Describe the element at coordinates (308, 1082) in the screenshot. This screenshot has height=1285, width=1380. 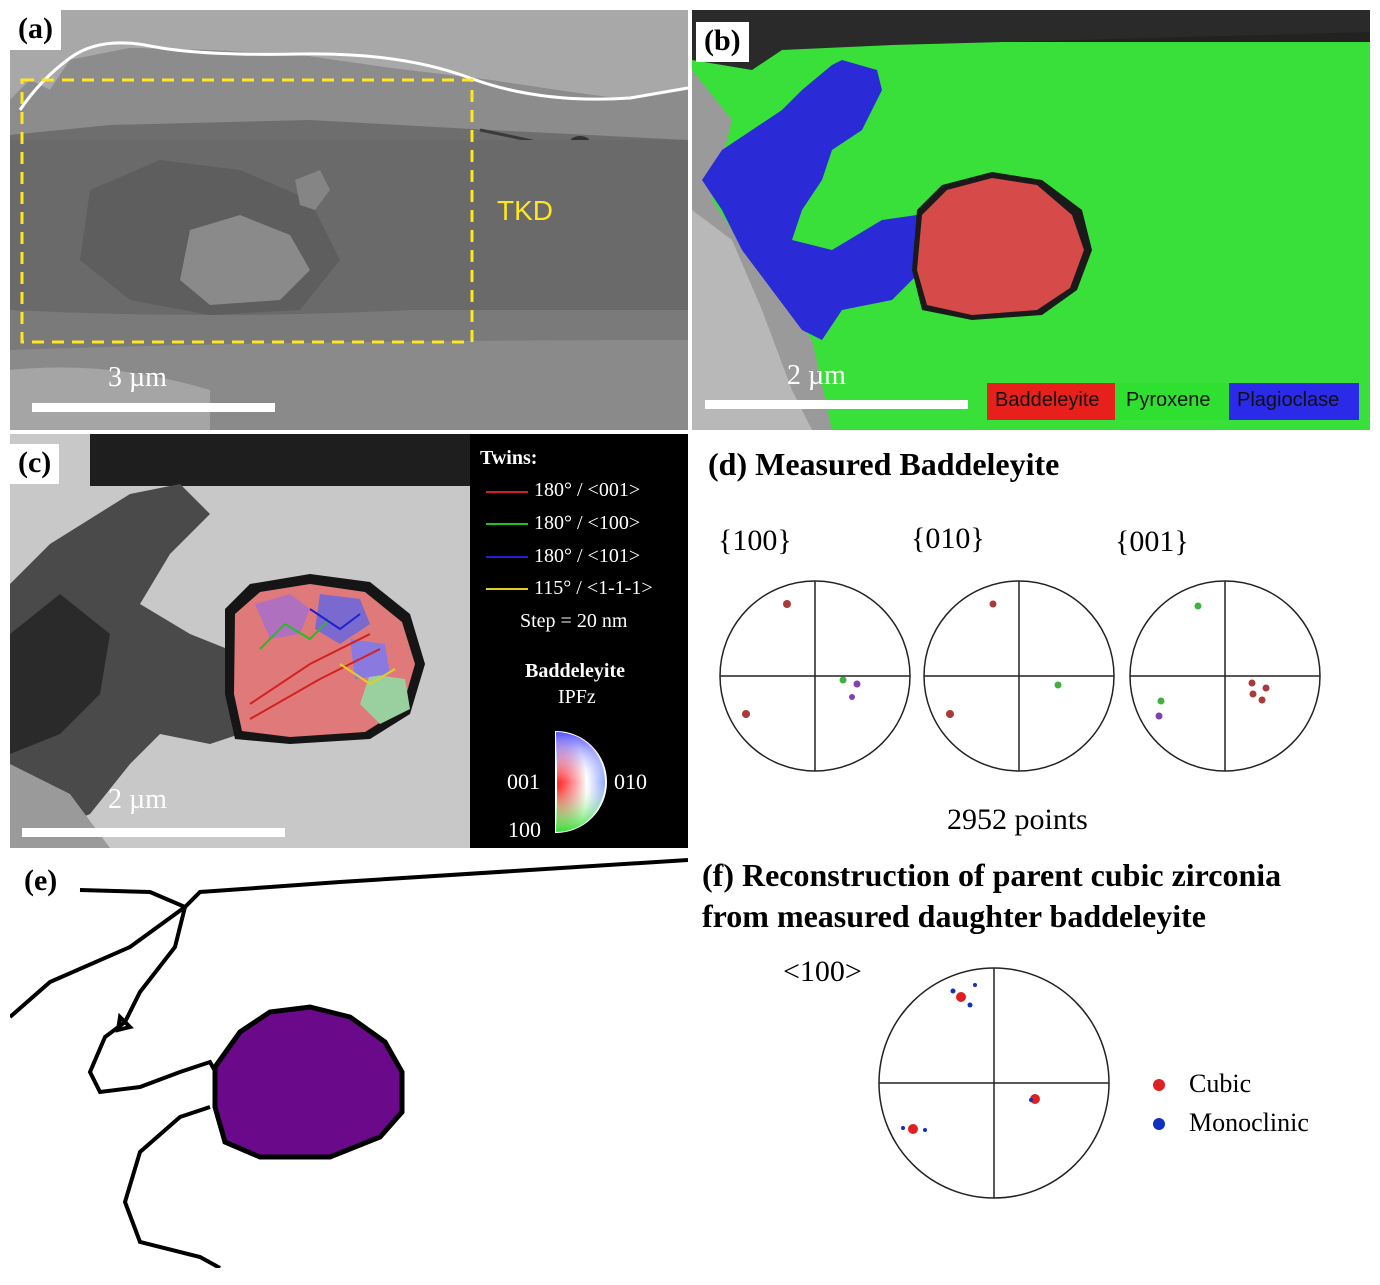
I see `purple-grain` at that location.